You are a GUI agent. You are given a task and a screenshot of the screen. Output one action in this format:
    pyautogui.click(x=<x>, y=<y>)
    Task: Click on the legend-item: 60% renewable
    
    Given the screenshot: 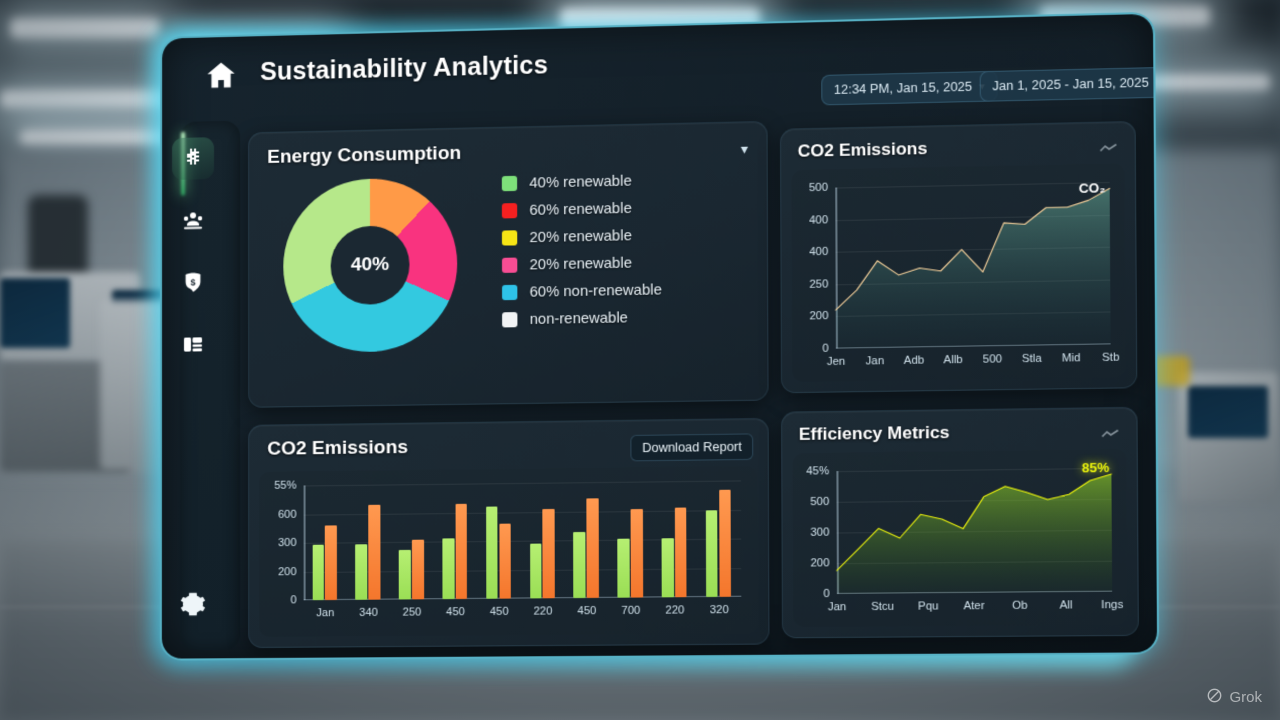 What is the action you would take?
    pyautogui.click(x=581, y=209)
    